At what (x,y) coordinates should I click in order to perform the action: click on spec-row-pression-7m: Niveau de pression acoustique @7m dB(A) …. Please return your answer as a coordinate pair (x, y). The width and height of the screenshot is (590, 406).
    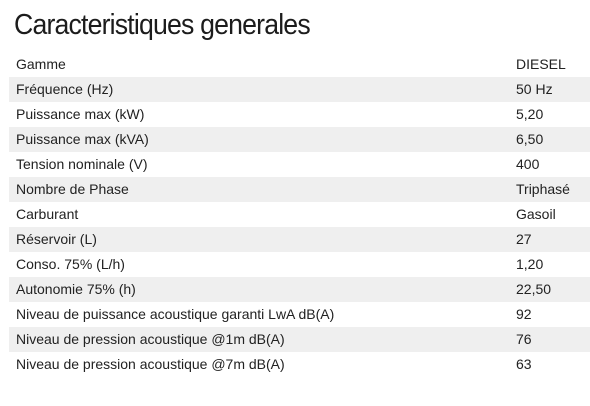
    Looking at the image, I should click on (299, 364).